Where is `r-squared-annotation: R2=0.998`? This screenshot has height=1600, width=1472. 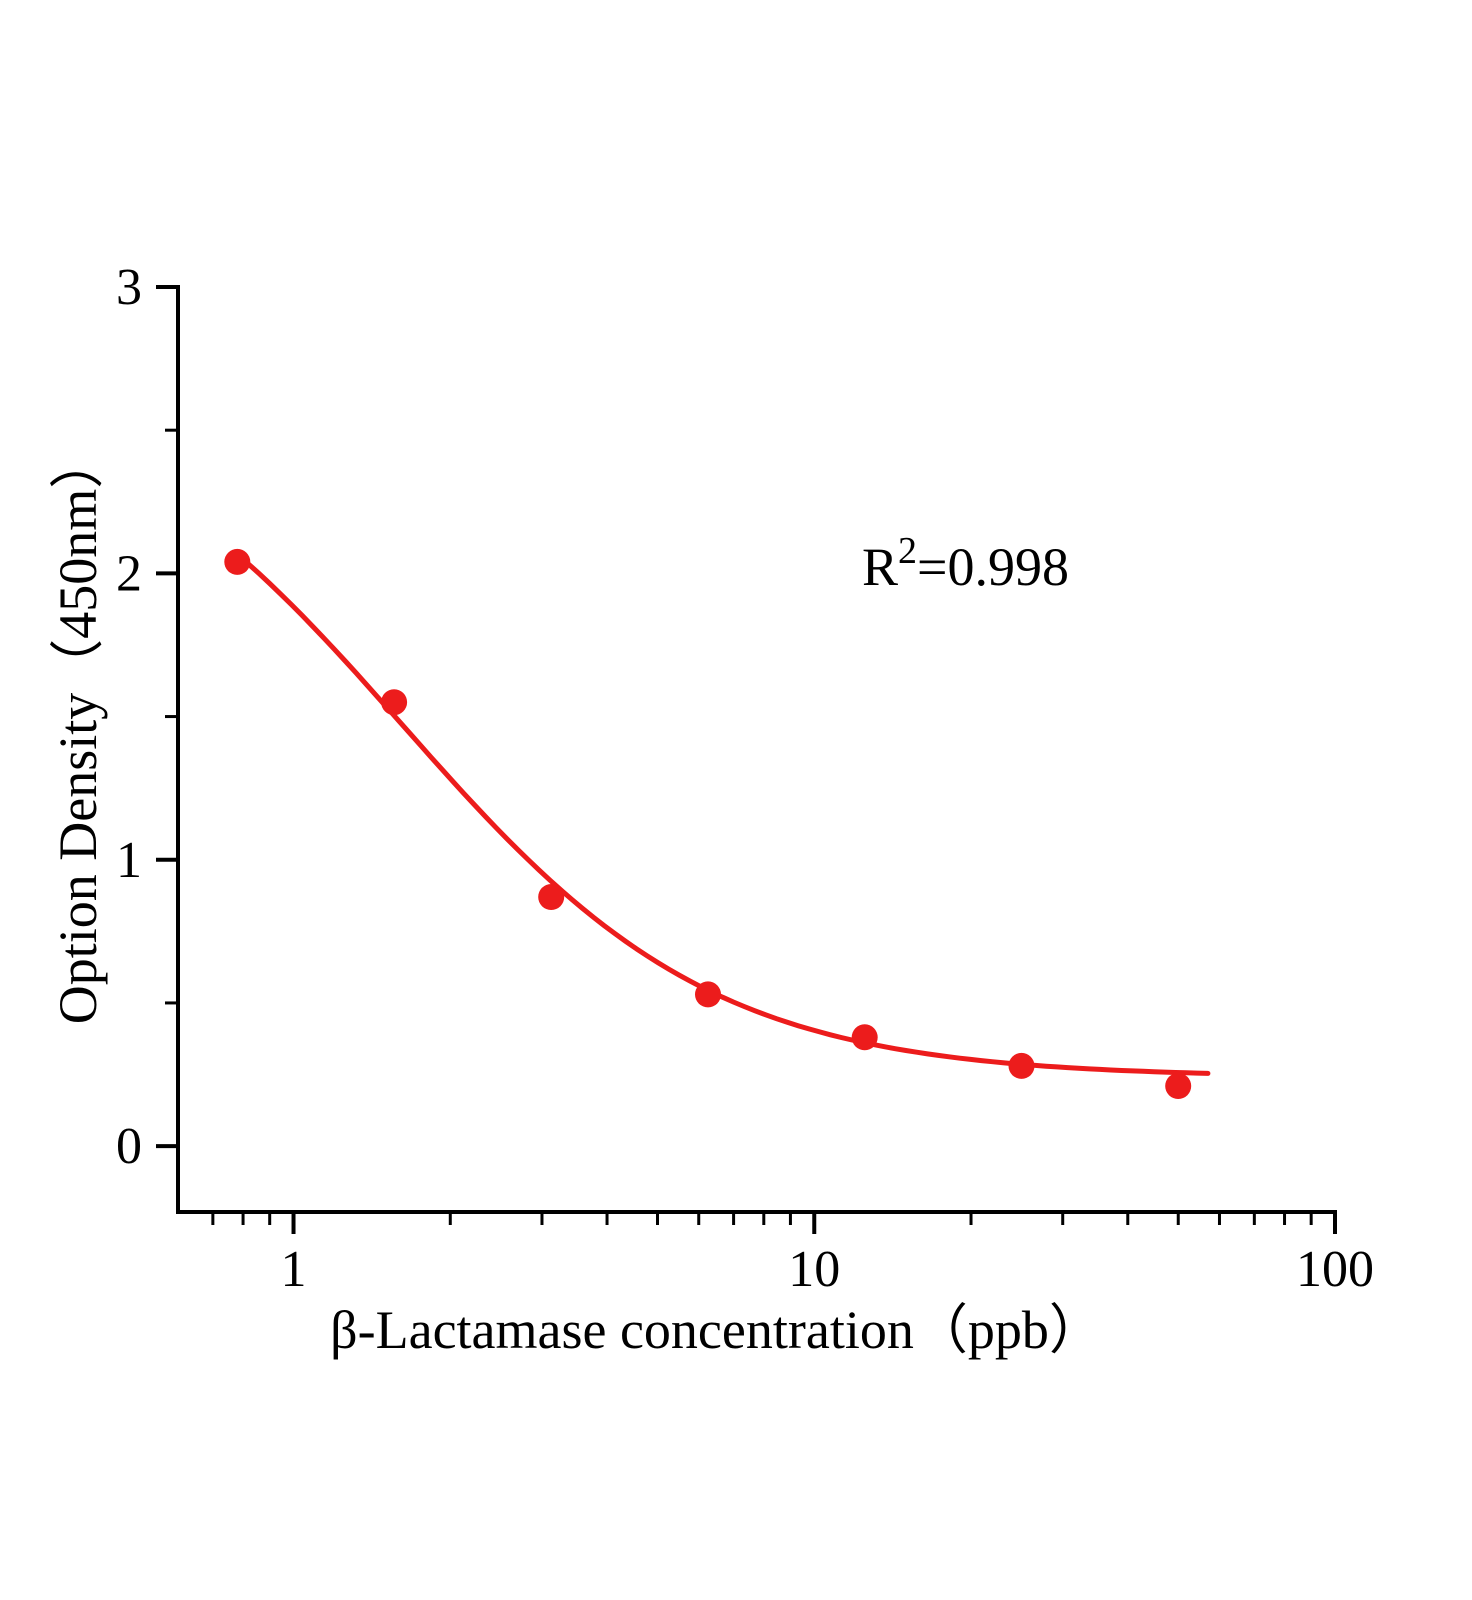 r-squared-annotation: R2=0.998 is located at coordinates (965, 563).